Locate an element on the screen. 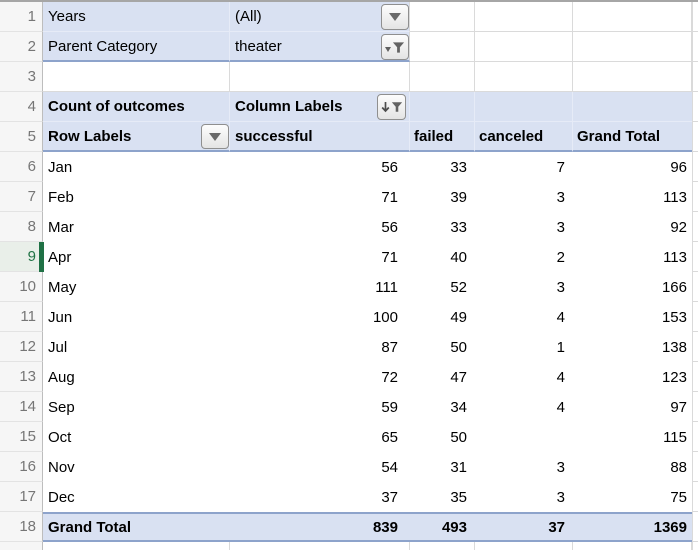 The image size is (698, 550). cell-value: 54 is located at coordinates (320, 467).